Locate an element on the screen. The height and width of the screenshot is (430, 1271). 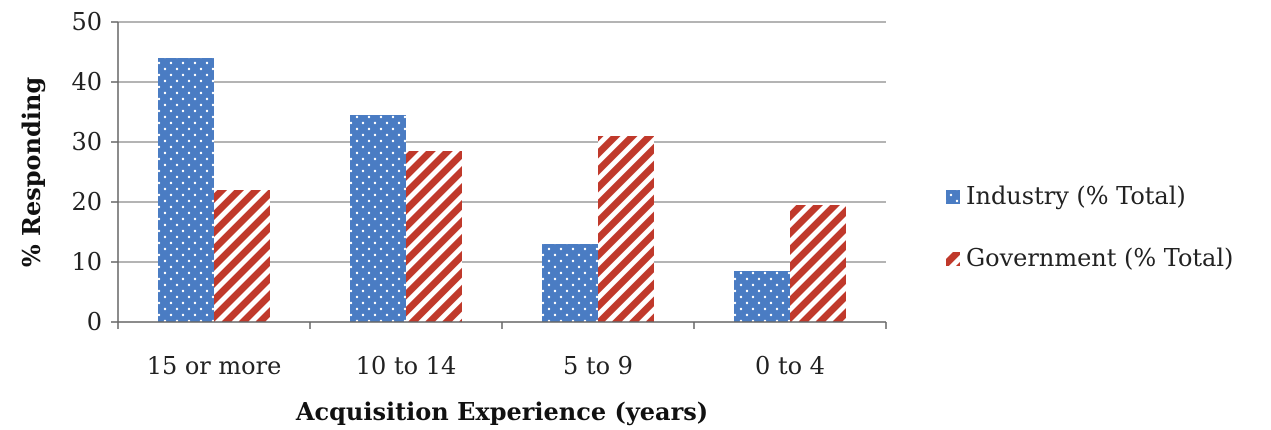
x-tick-label: 0 to 4 is located at coordinates (790, 366).